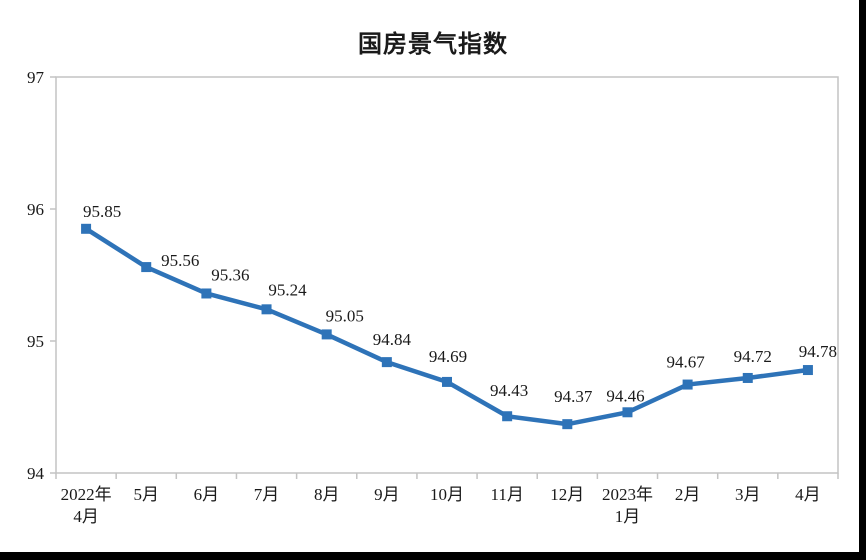 This screenshot has height=560, width=866. I want to click on data-point-label: 94.72, so click(753, 356).